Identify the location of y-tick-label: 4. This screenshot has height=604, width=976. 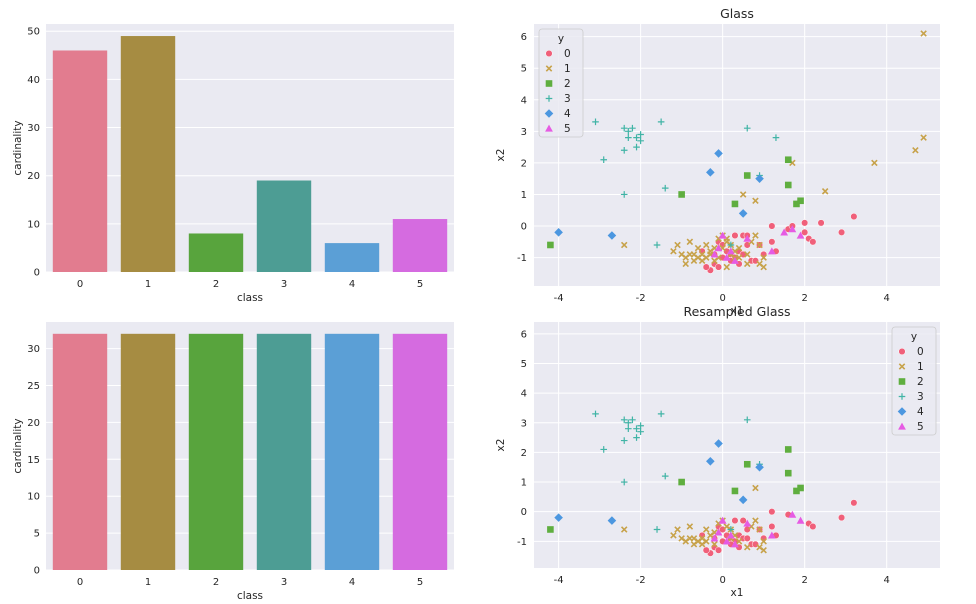
(524, 100).